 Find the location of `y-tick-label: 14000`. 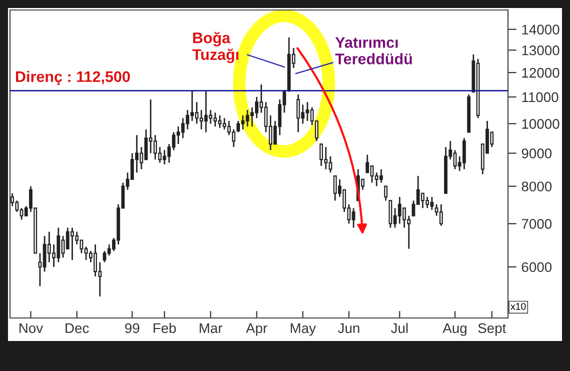

y-tick-label: 14000 is located at coordinates (541, 29).